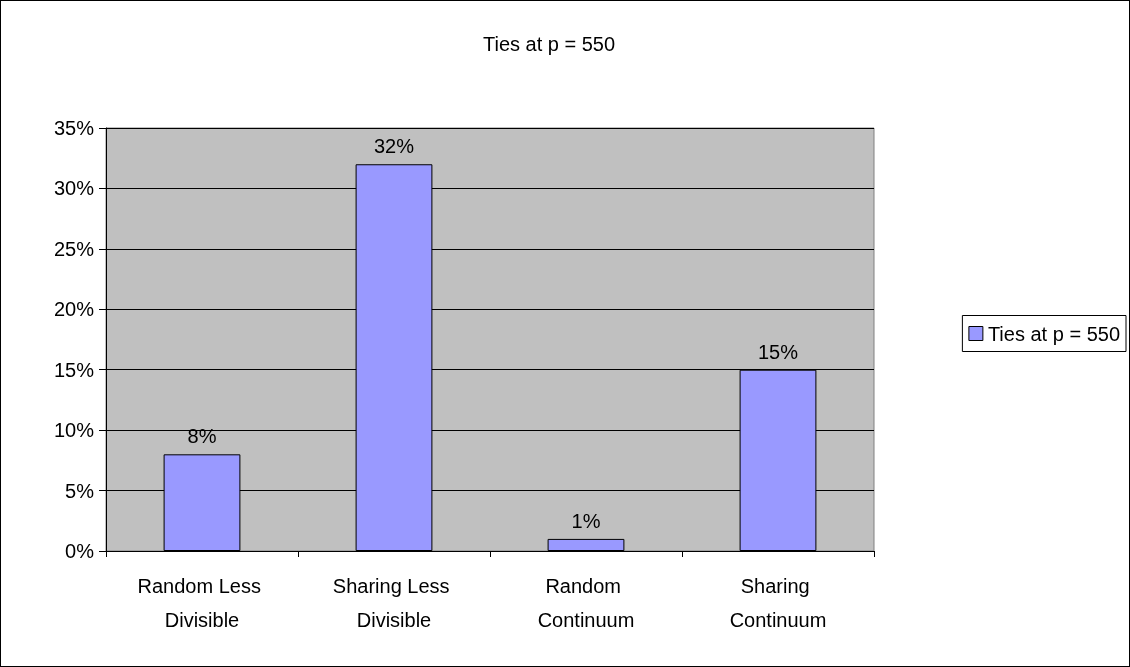 Image resolution: width=1130 pixels, height=667 pixels. What do you see at coordinates (586, 544) in the screenshot?
I see `bar` at bounding box center [586, 544].